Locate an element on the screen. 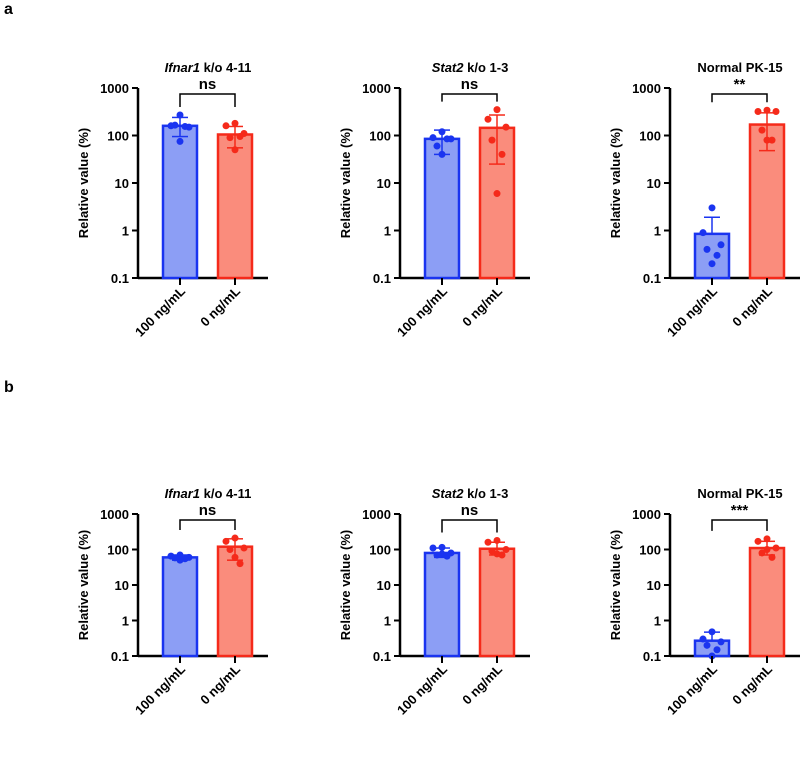 Image resolution: width=800 pixels, height=775 pixels. y-tick-label: 100 is located at coordinates (380, 550).